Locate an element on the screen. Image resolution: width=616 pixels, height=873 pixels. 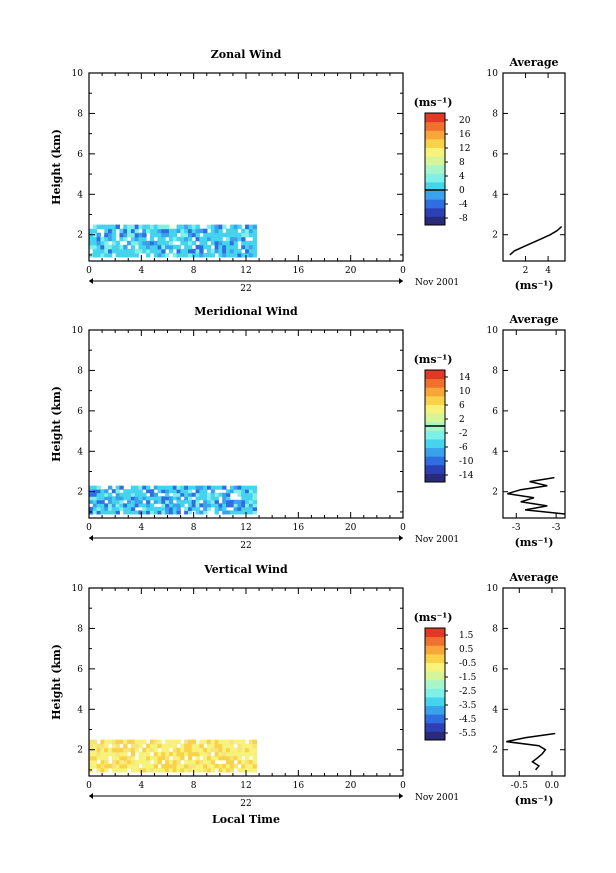
average-y-tick-label: 2 is located at coordinates (495, 493).